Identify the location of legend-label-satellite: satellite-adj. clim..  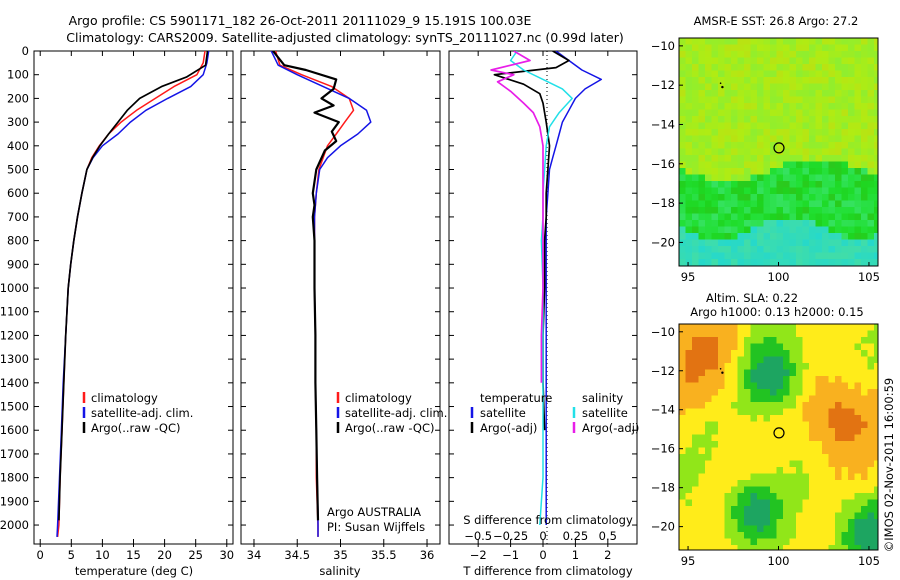
(142, 413).